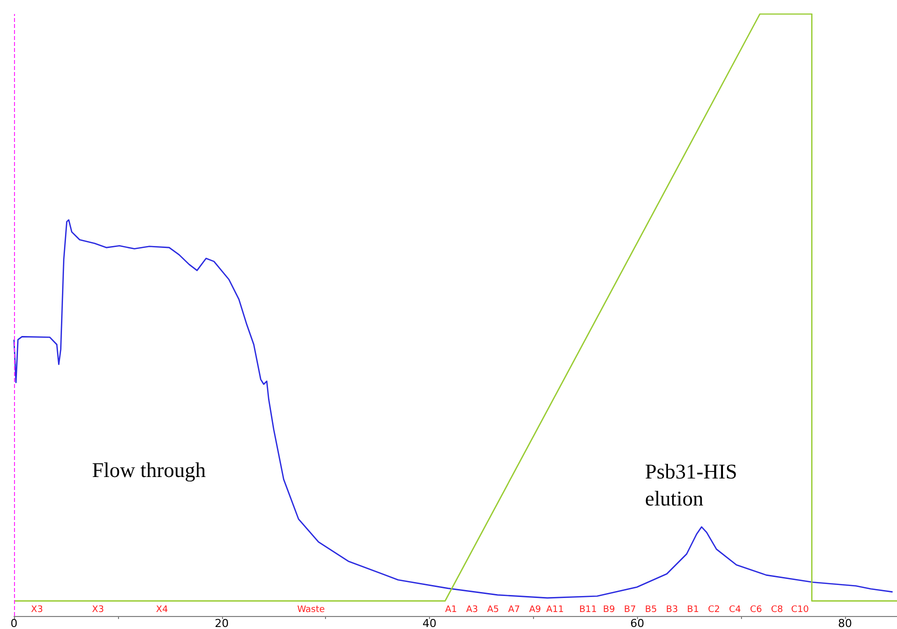 The image size is (897, 629). I want to click on annotation: A9, so click(535, 610).